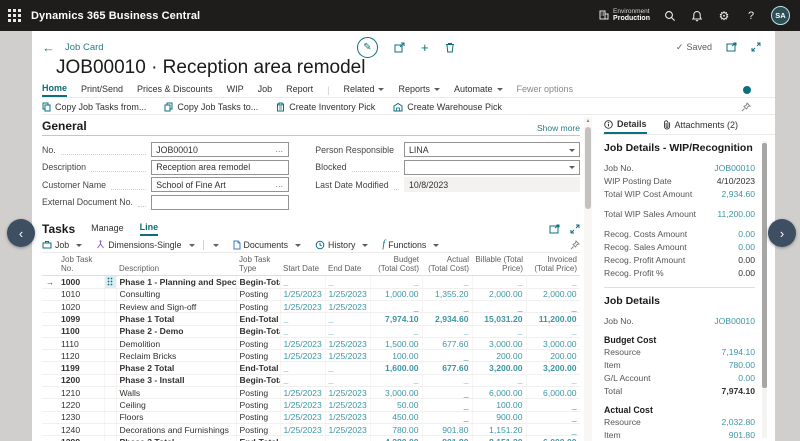 Image resolution: width=800 pixels, height=441 pixels. Describe the element at coordinates (553, 356) in the screenshot. I see `cell-invoiced-total-price: 200.00` at that location.